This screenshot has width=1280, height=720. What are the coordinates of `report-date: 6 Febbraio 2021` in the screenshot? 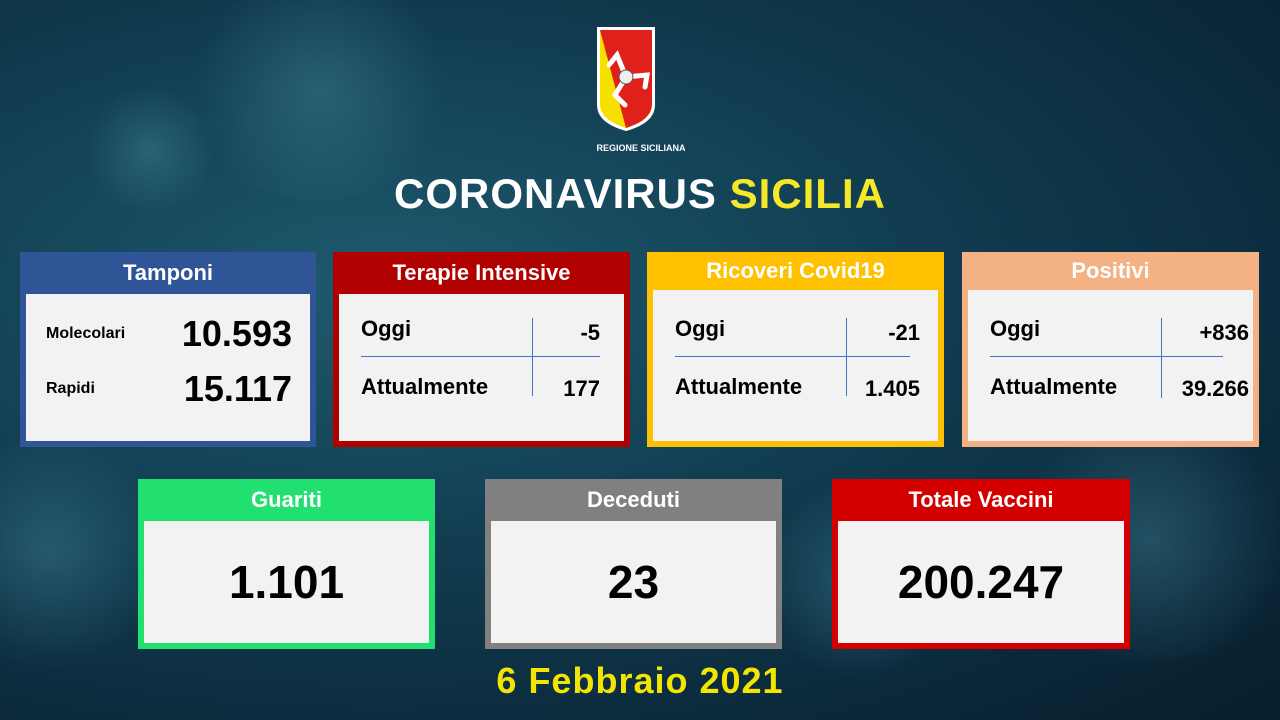 It's located at (640, 680).